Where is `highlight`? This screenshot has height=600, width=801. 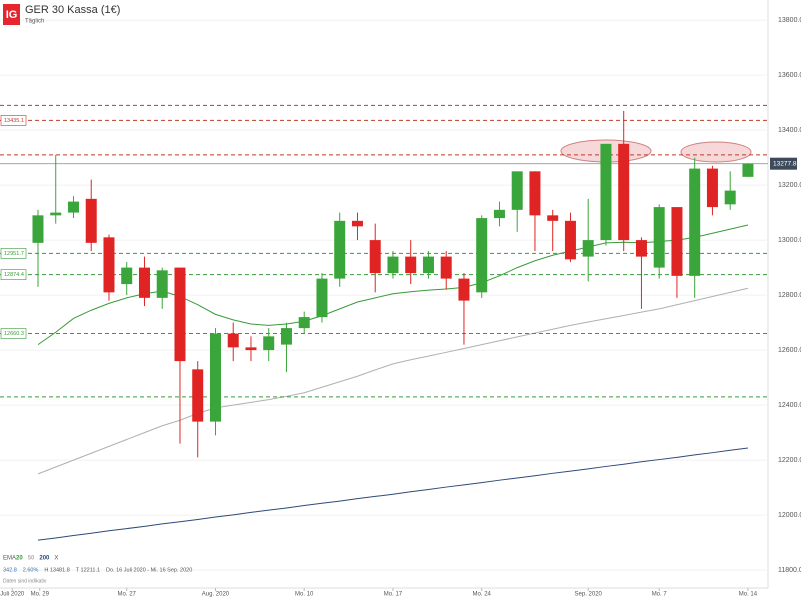 highlight is located at coordinates (716, 152).